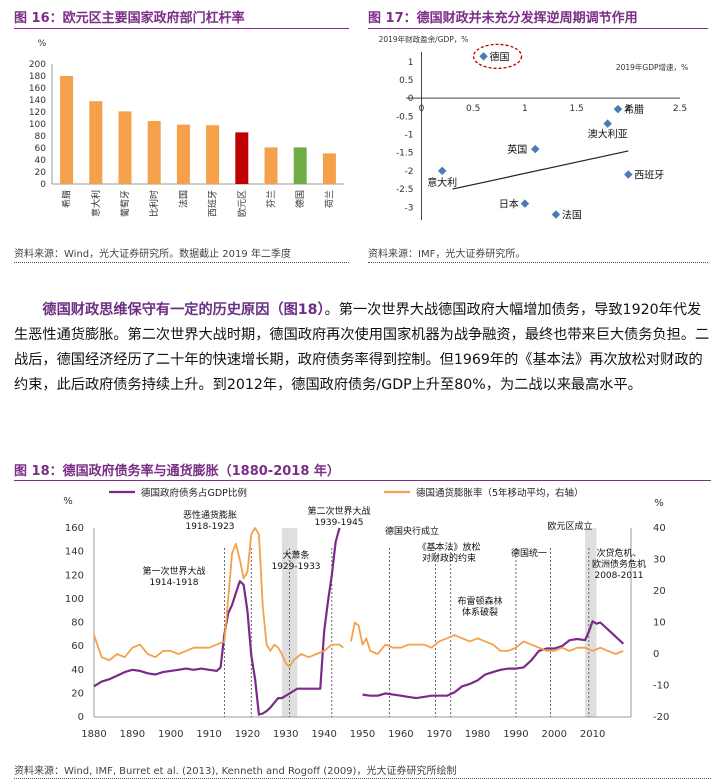 The image size is (725, 783). What do you see at coordinates (362, 480) in the screenshot?
I see `fig18-title-rule` at bounding box center [362, 480].